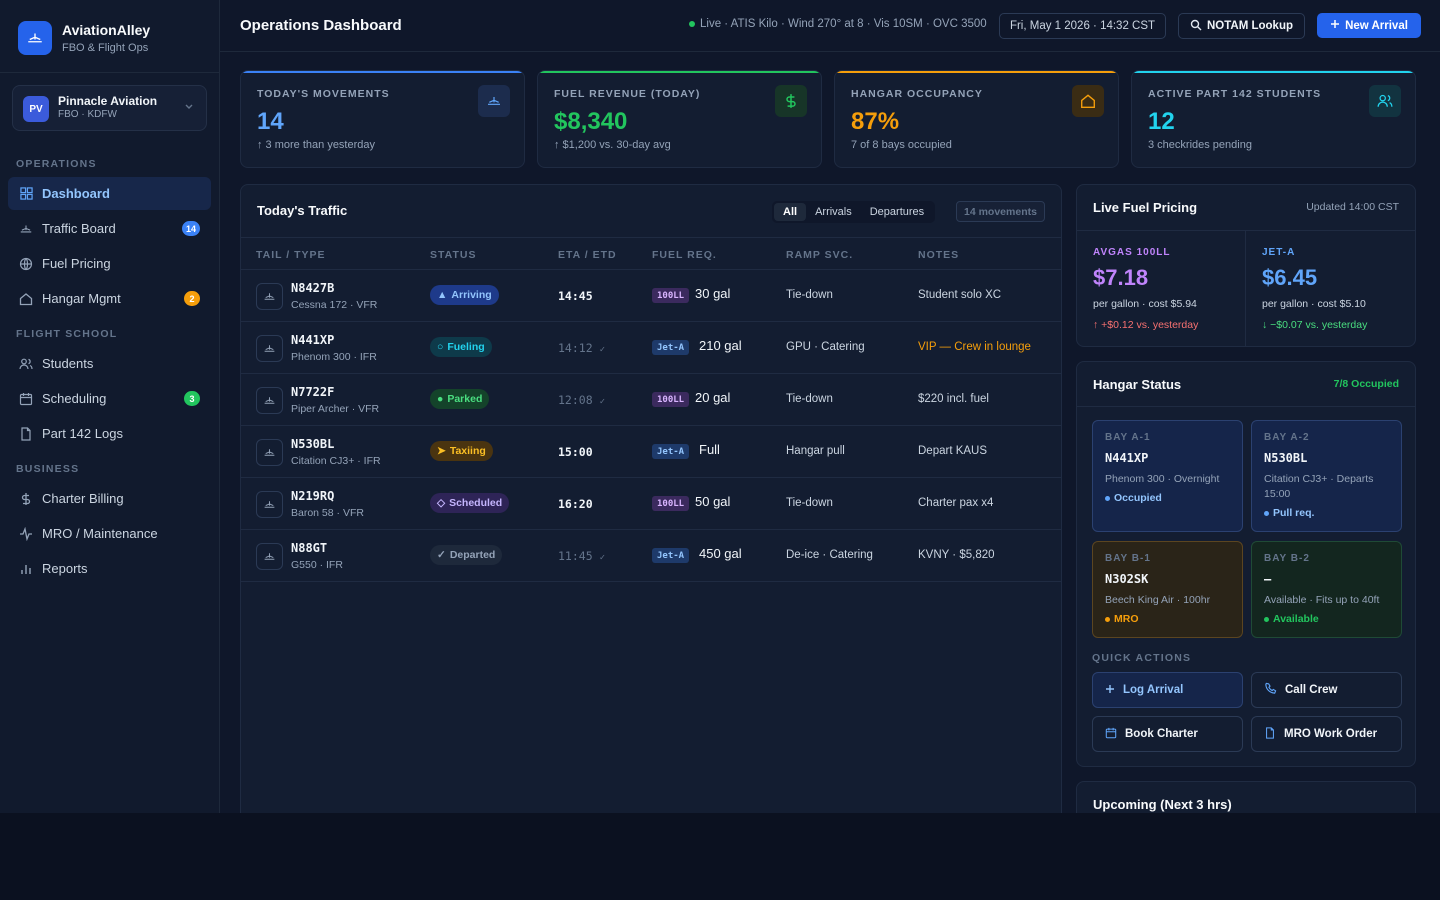 The height and width of the screenshot is (900, 1440). What do you see at coordinates (109, 398) in the screenshot?
I see `sidebar-item-scheduling: Scheduling 3` at bounding box center [109, 398].